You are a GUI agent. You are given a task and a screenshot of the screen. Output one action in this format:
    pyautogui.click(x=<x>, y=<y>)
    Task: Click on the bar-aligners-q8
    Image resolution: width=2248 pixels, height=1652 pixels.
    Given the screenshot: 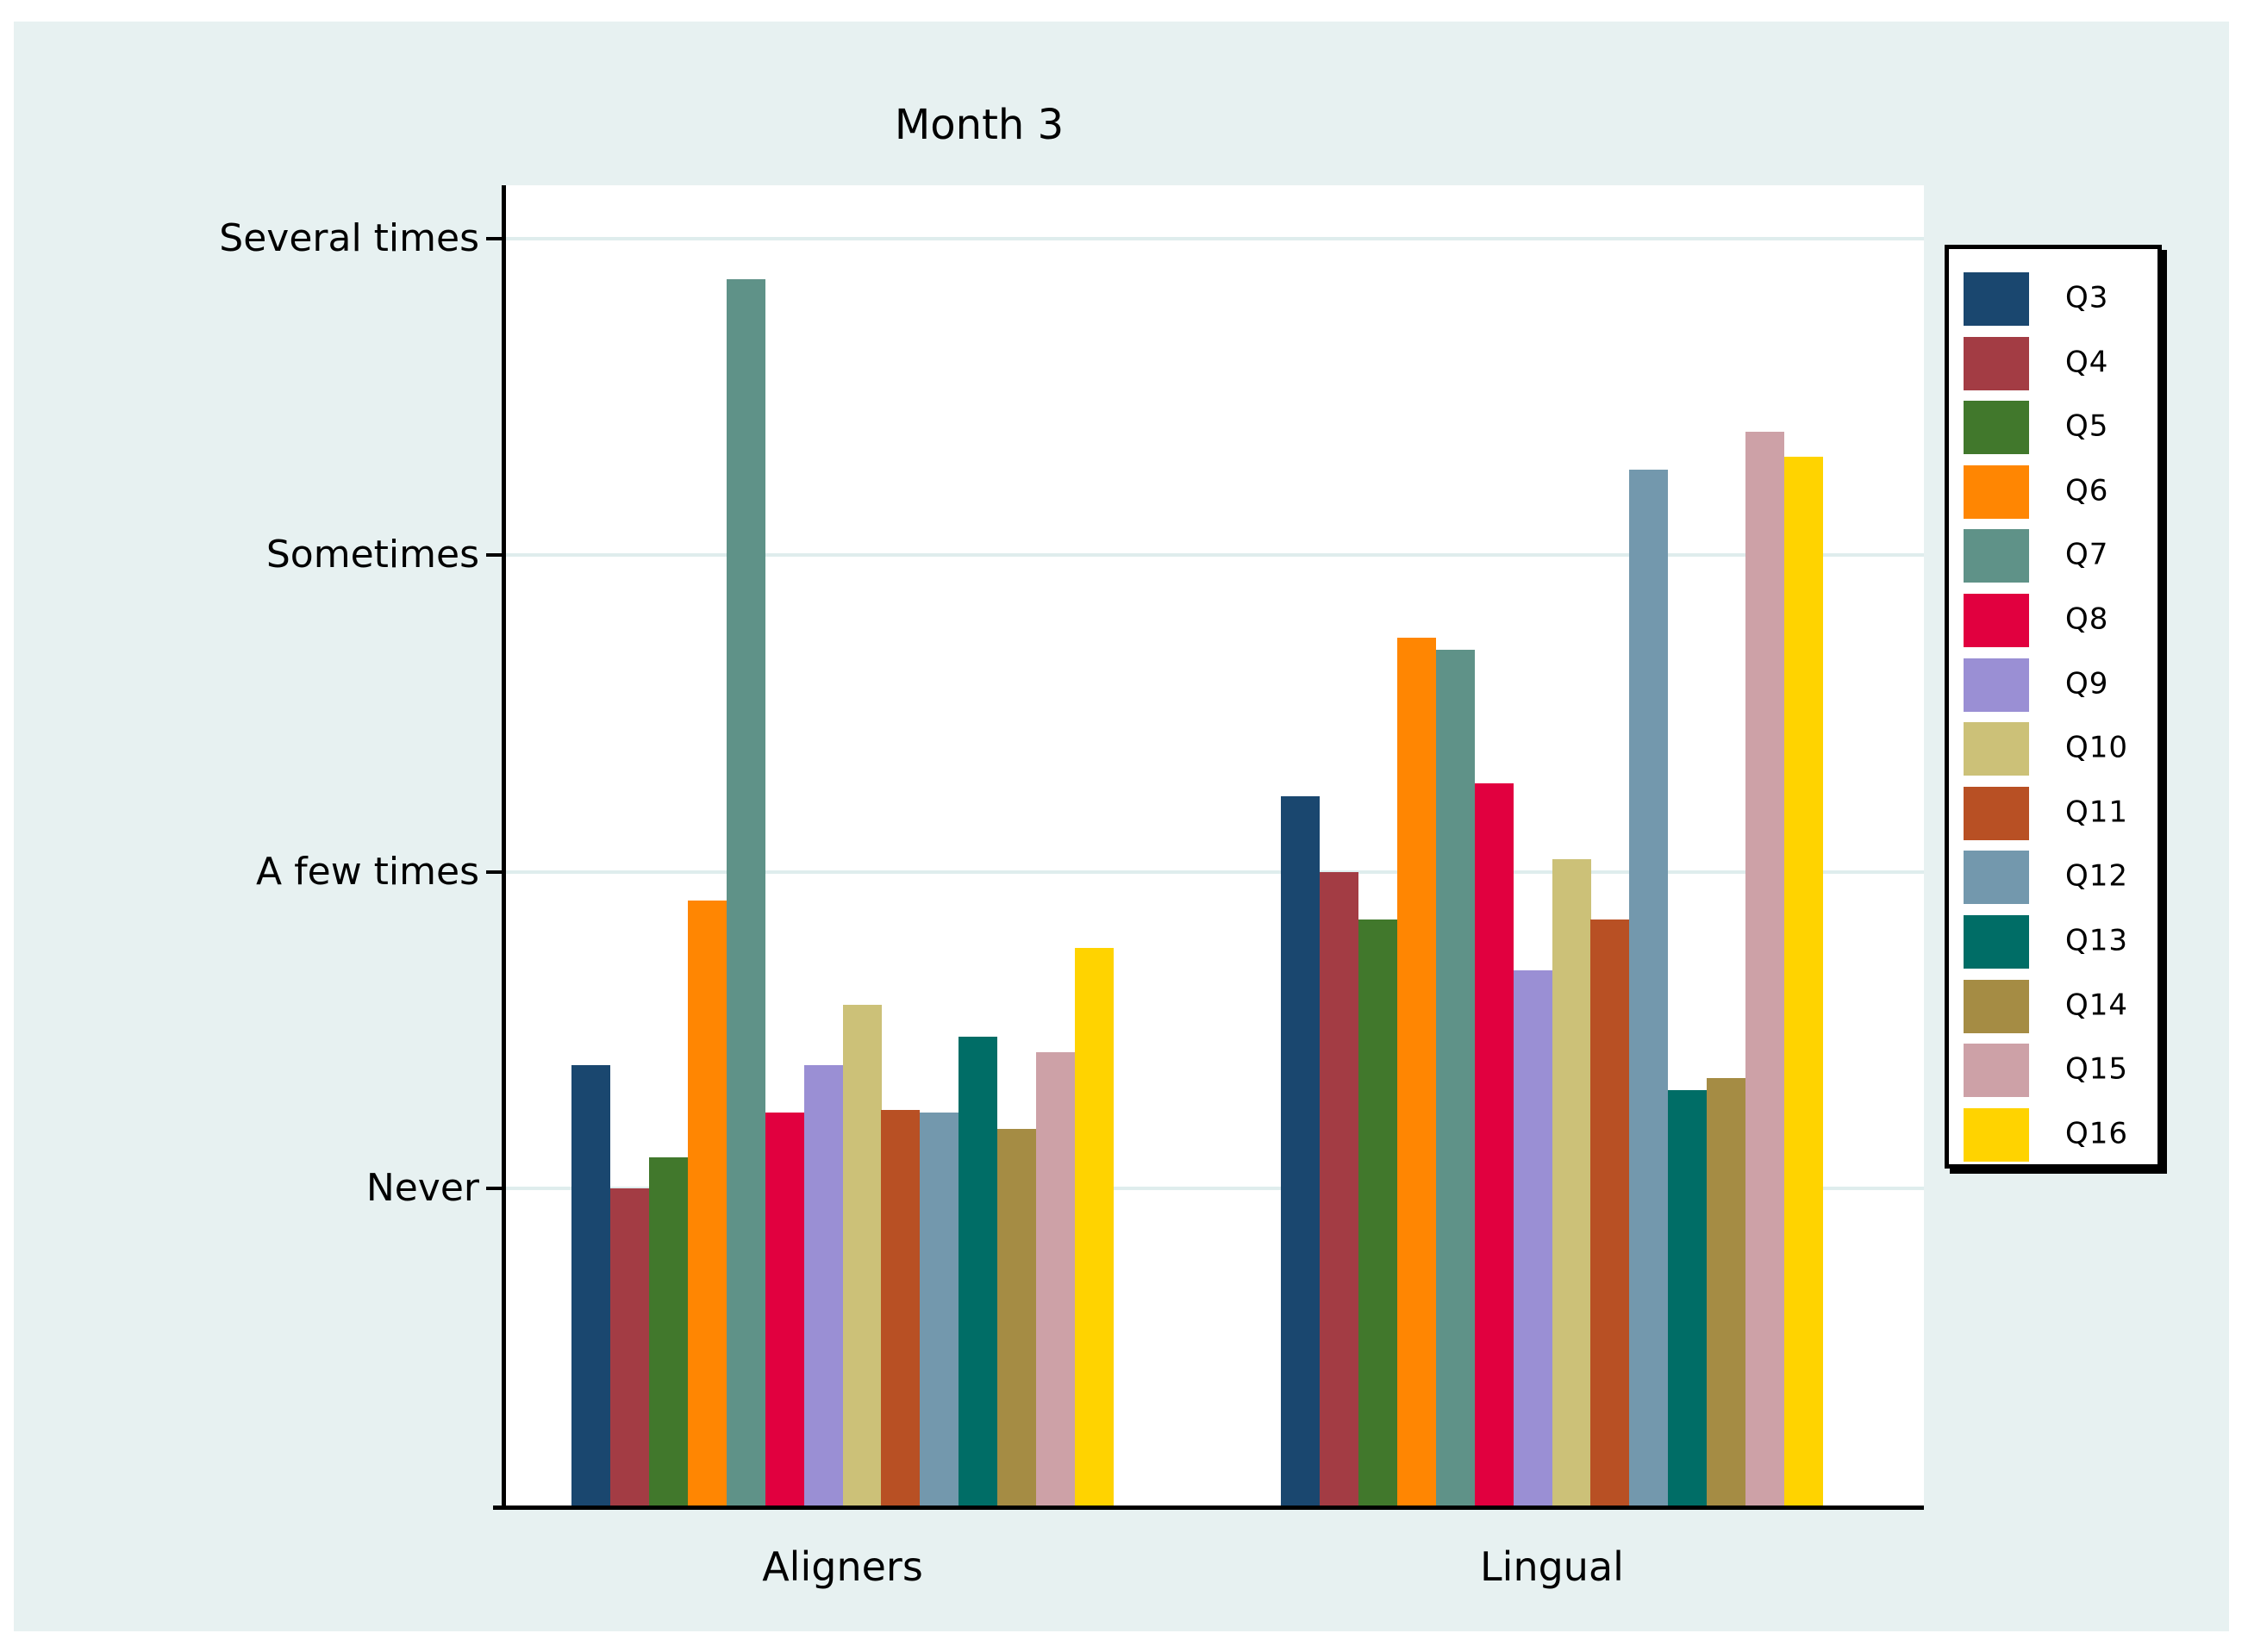 What is the action you would take?
    pyautogui.click(x=785, y=1309)
    